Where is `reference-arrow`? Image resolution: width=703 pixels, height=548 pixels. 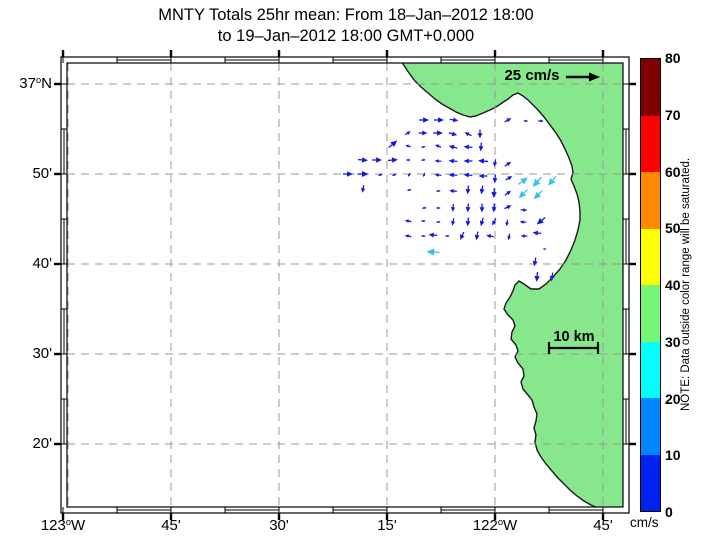 reference-arrow is located at coordinates (583, 77).